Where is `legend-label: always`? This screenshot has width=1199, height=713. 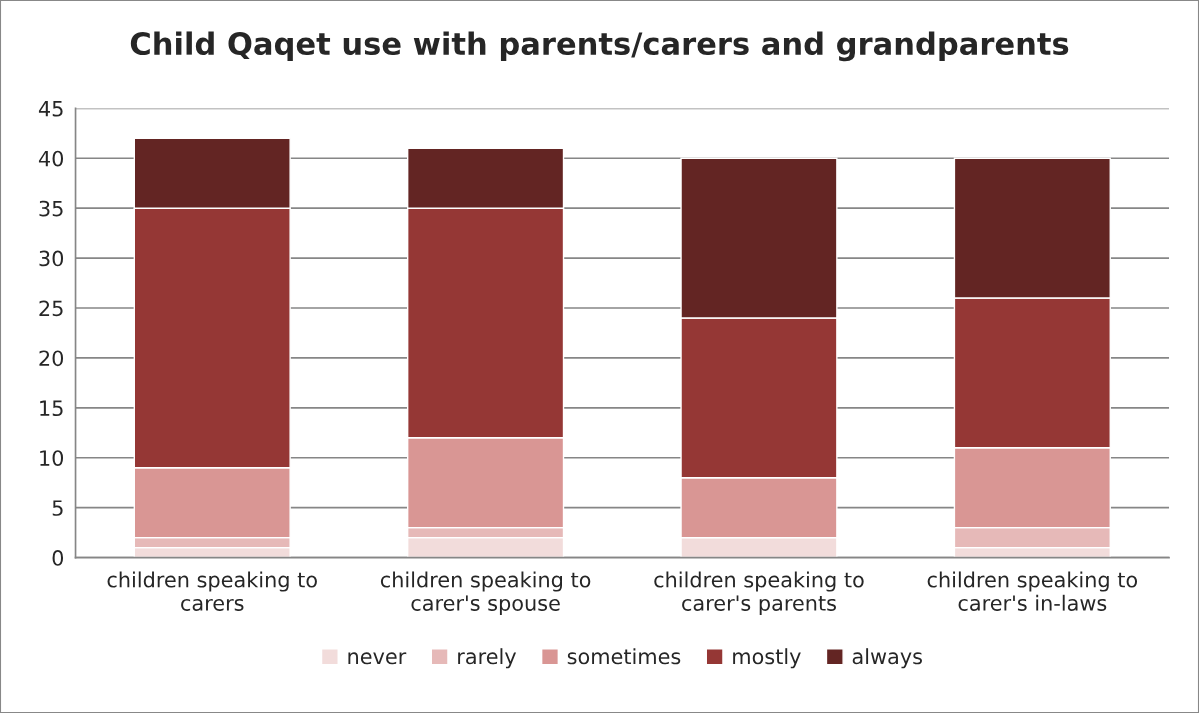
legend-label: always is located at coordinates (887, 658).